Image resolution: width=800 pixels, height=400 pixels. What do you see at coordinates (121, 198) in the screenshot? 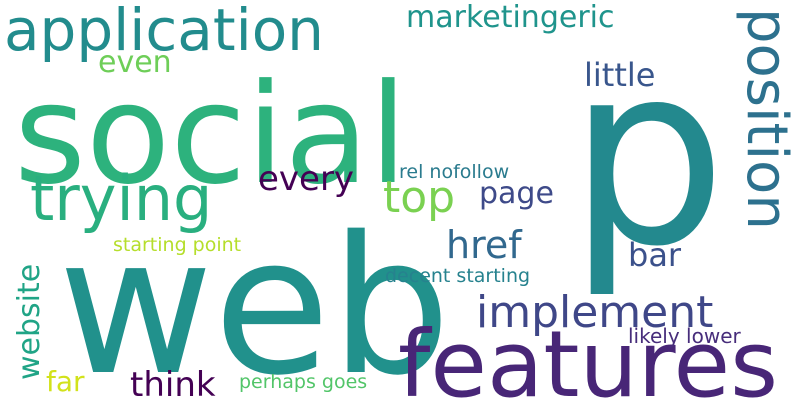
I see `word-trying: trying` at bounding box center [121, 198].